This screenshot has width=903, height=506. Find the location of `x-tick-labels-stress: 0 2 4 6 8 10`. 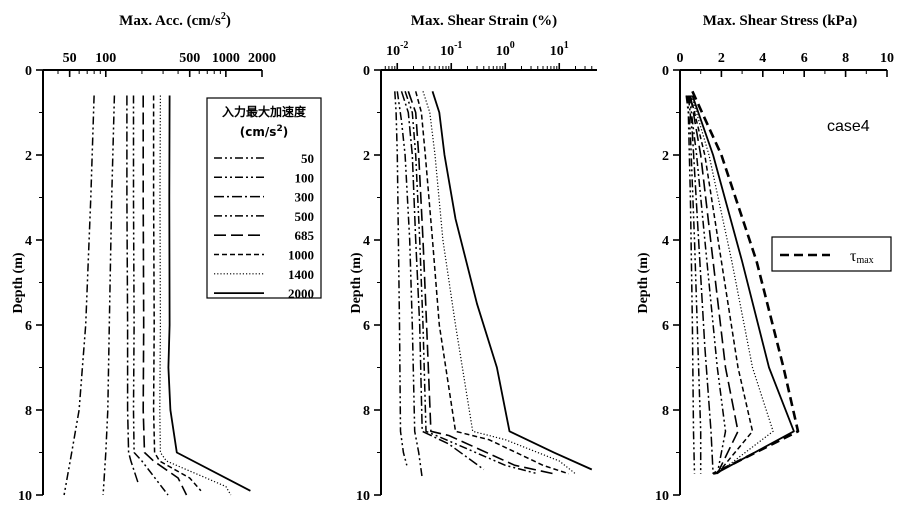

x-tick-labels-stress: 0 2 4 6 8 10 is located at coordinates (786, 58).